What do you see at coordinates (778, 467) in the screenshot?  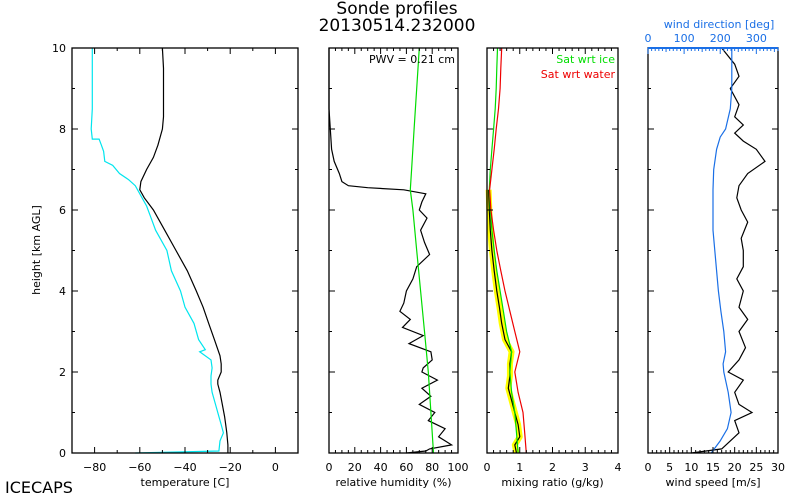 I see `x-tick-label: 30` at bounding box center [778, 467].